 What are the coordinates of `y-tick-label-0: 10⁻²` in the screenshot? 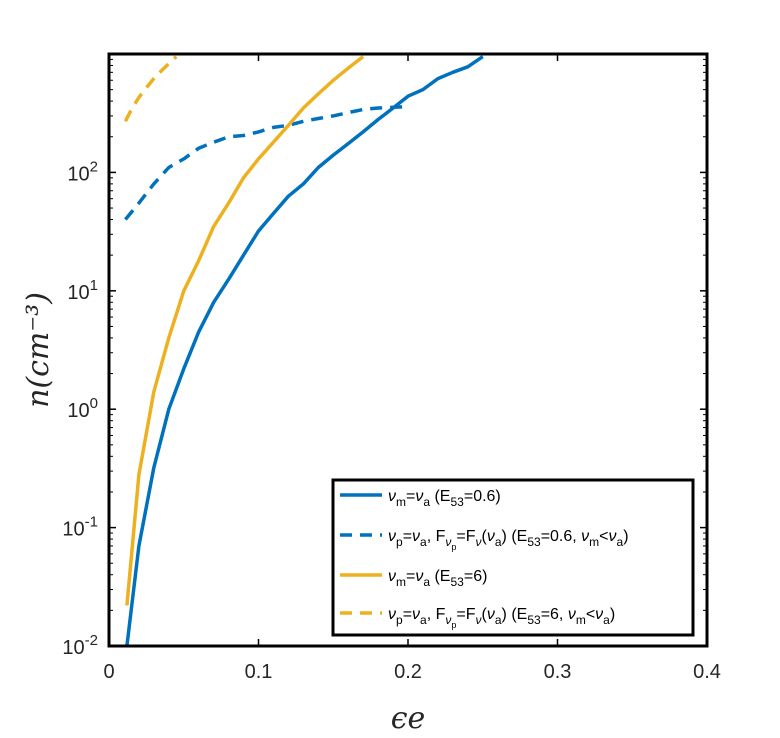 It's located at (80, 645).